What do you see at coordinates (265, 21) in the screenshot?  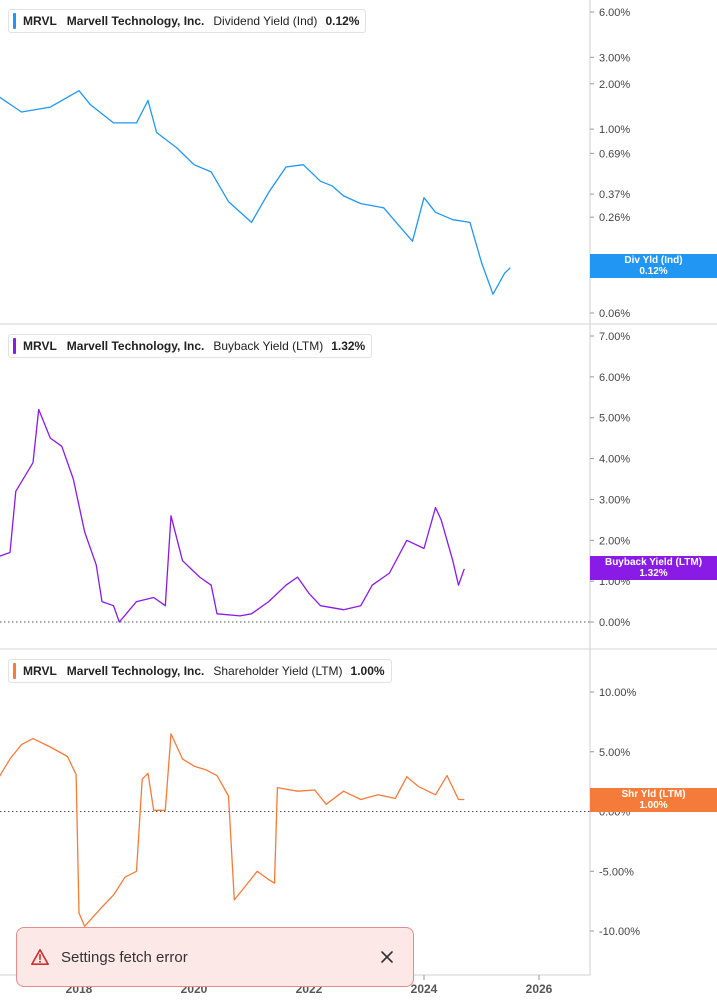 I see `legend-metric: Dividend Yield (Ind)` at bounding box center [265, 21].